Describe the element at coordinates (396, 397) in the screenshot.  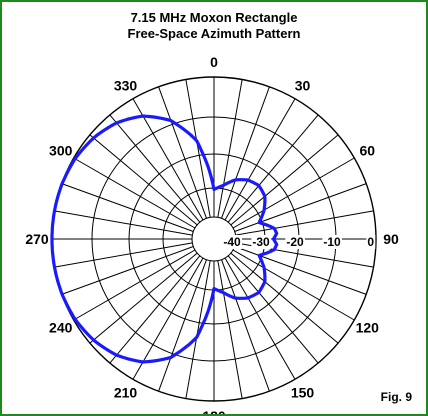
I see `figure-label: Fig. 9` at that location.